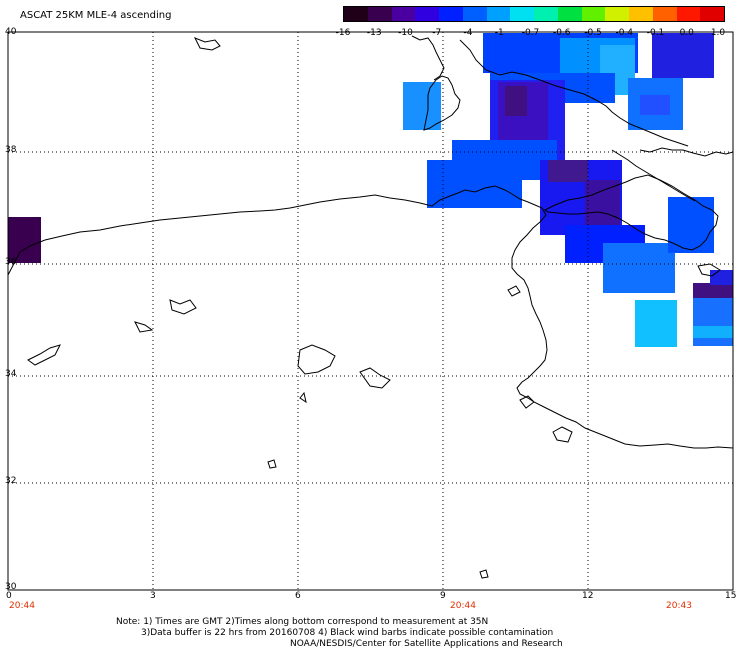 The width and height of the screenshot is (740, 650). What do you see at coordinates (679, 606) in the screenshot?
I see `time-label-right: 20:43` at bounding box center [679, 606].